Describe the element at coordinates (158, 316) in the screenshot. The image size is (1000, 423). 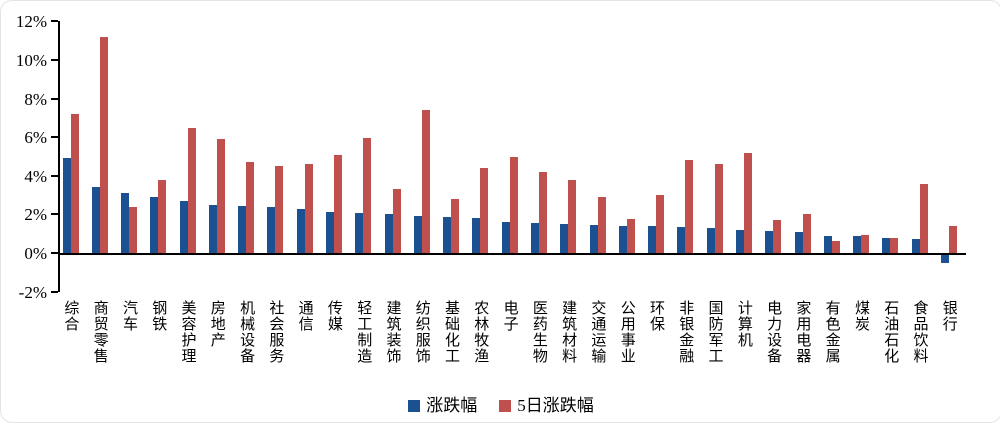
I see `x-axis-label: 钢铁` at that location.